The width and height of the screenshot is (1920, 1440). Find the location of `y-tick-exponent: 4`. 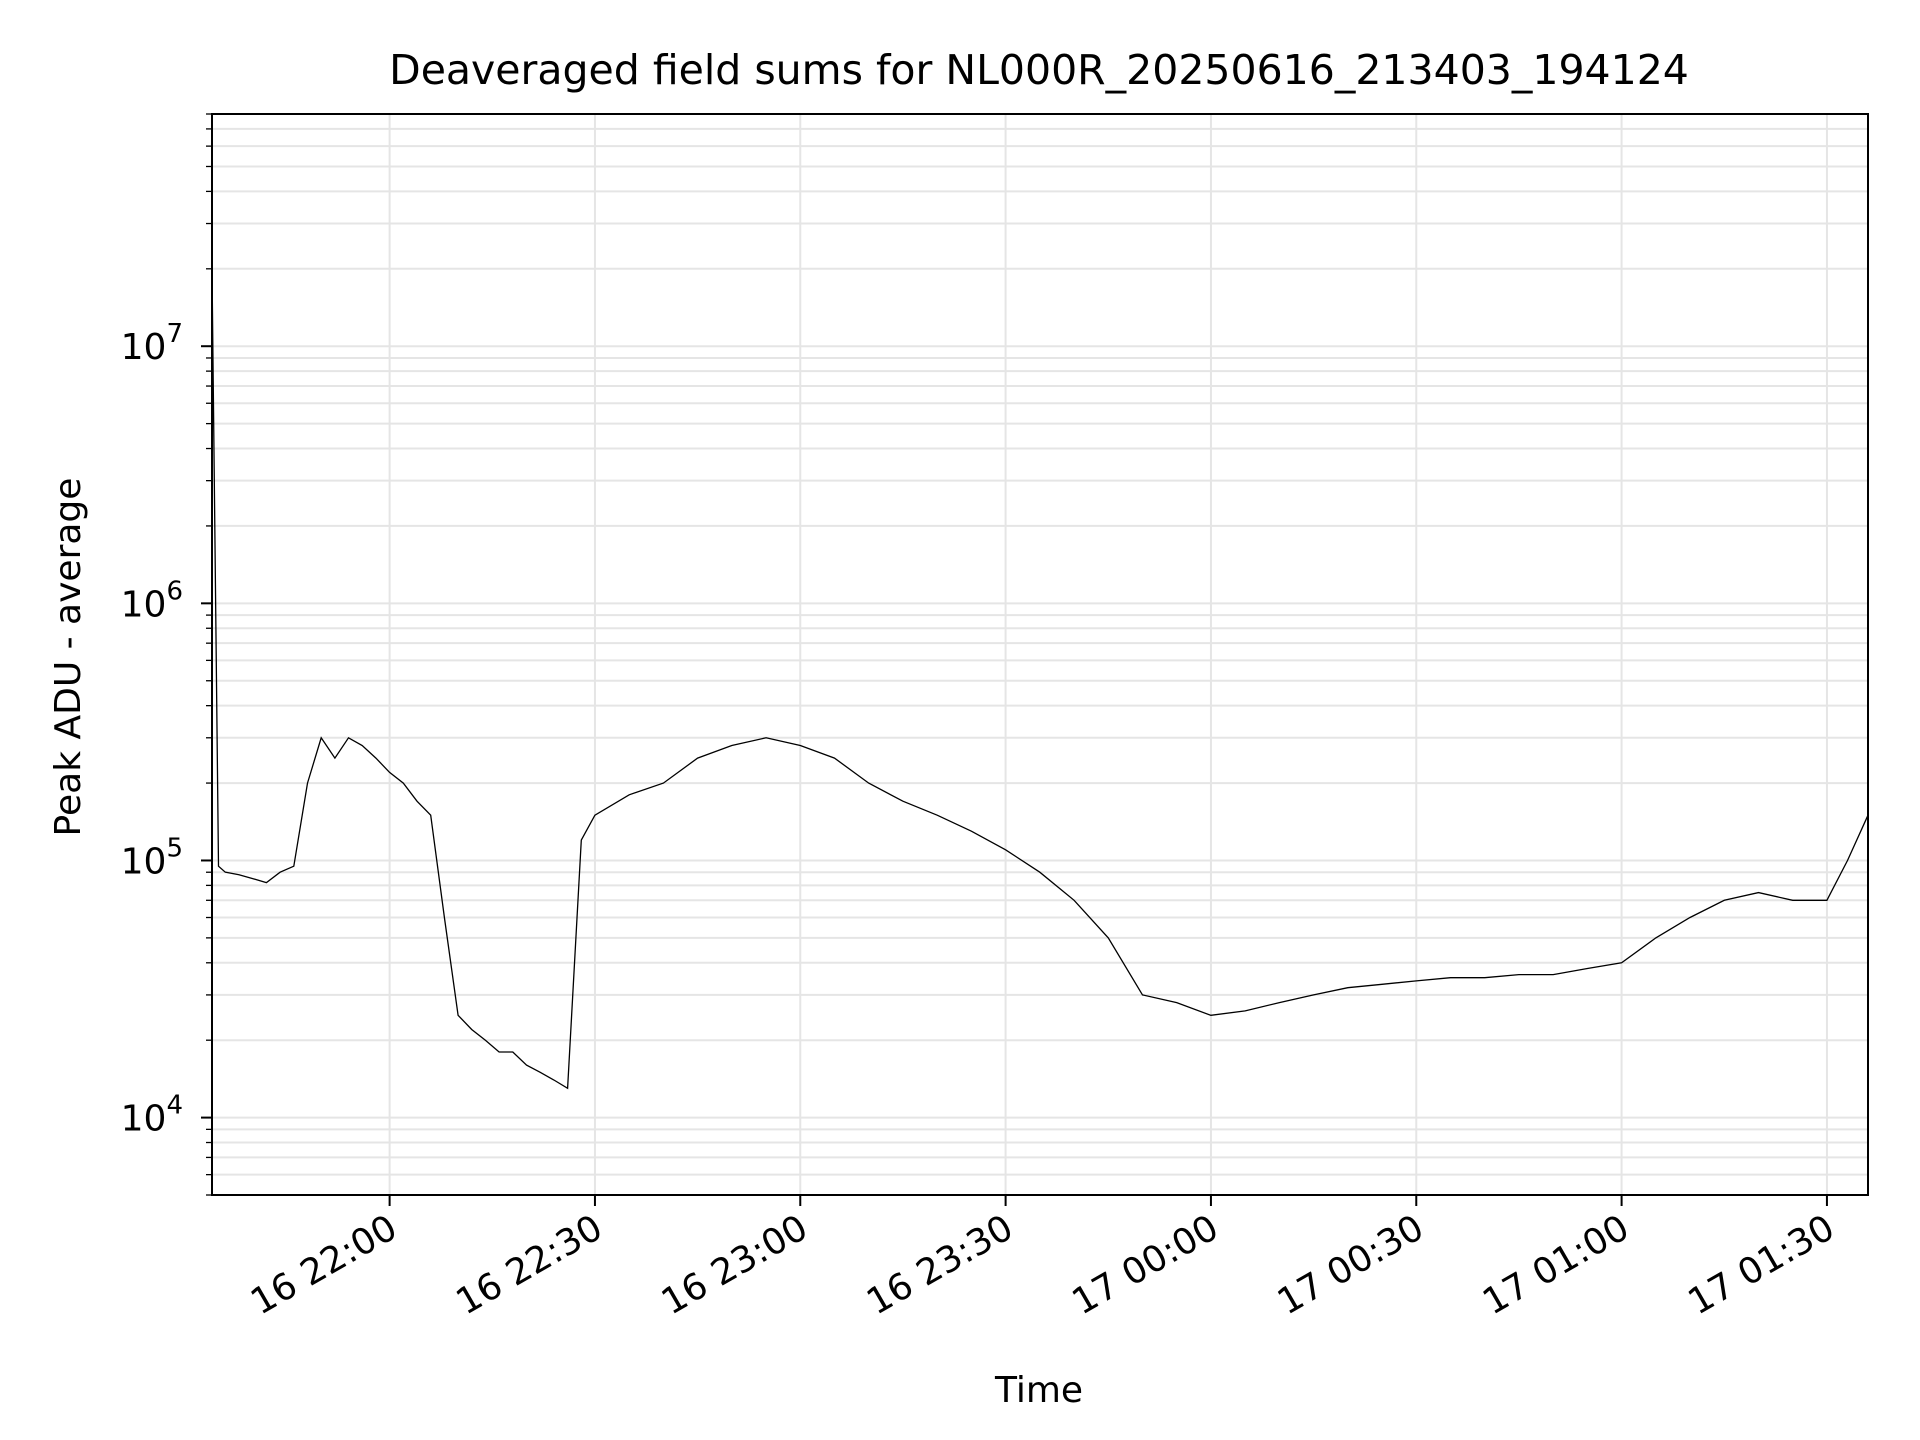

y-tick-exponent: 4 is located at coordinates (174, 1106).